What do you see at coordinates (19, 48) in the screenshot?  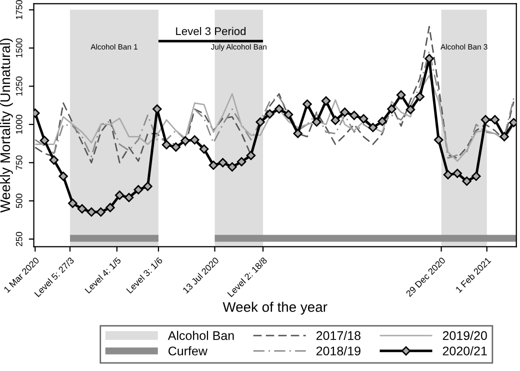 I see `y-tick-label: 1500` at bounding box center [19, 48].